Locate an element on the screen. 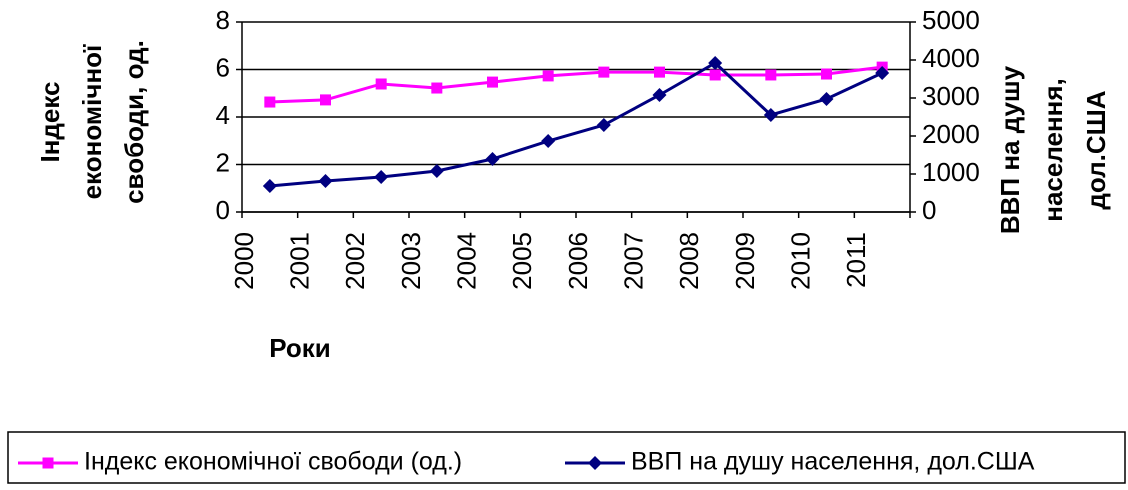 This screenshot has width=1128, height=490. x-tick-label: 2006 is located at coordinates (578, 261).